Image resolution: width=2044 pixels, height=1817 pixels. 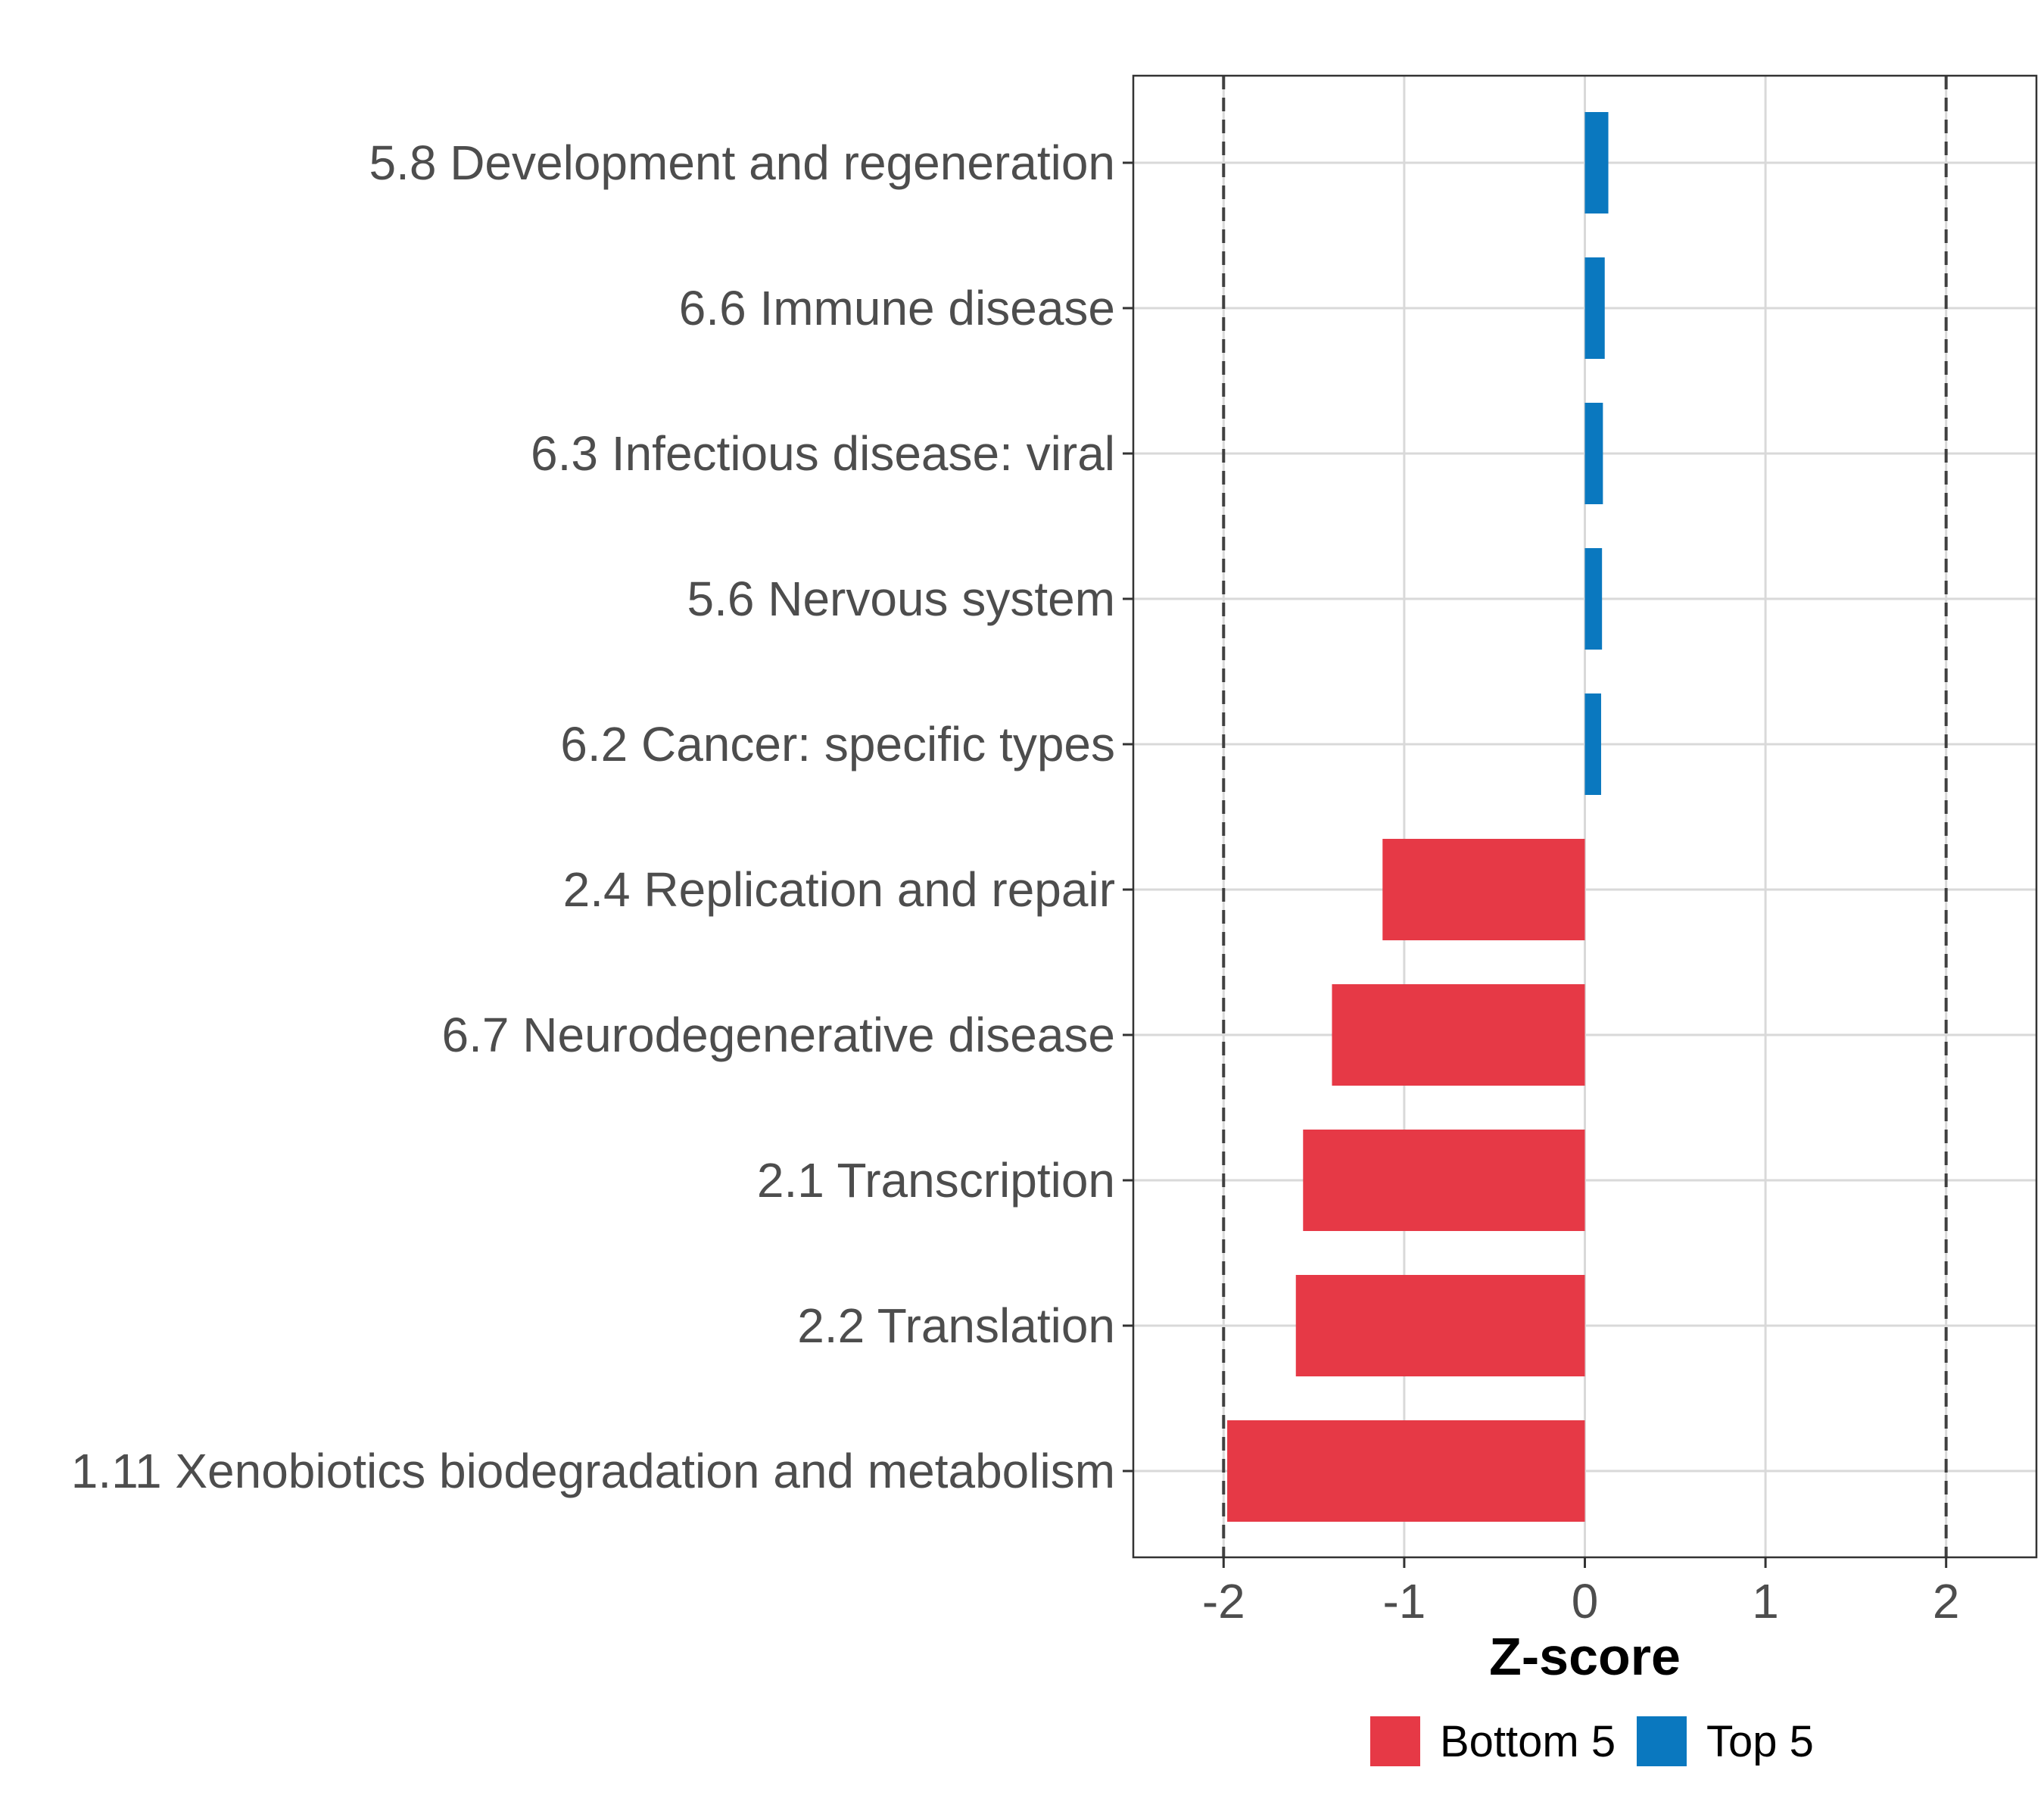 What do you see at coordinates (779, 1035) in the screenshot?
I see `category-label: 6.7 Neurodegenerative disease` at bounding box center [779, 1035].